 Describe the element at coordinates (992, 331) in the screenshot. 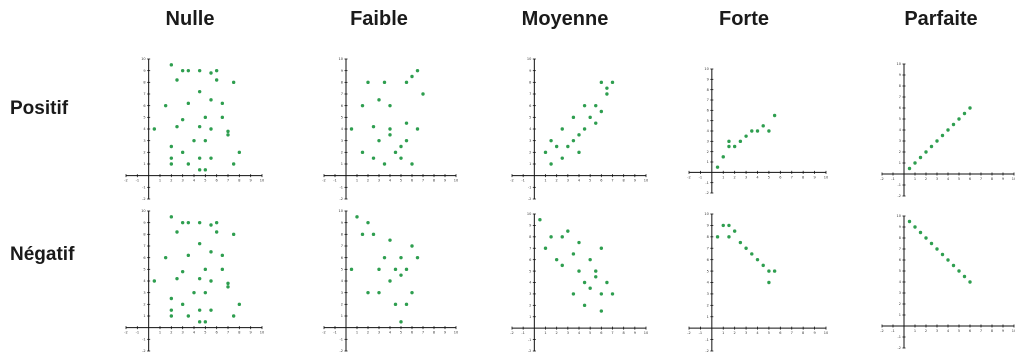

I see `x-tick-label: 8` at that location.